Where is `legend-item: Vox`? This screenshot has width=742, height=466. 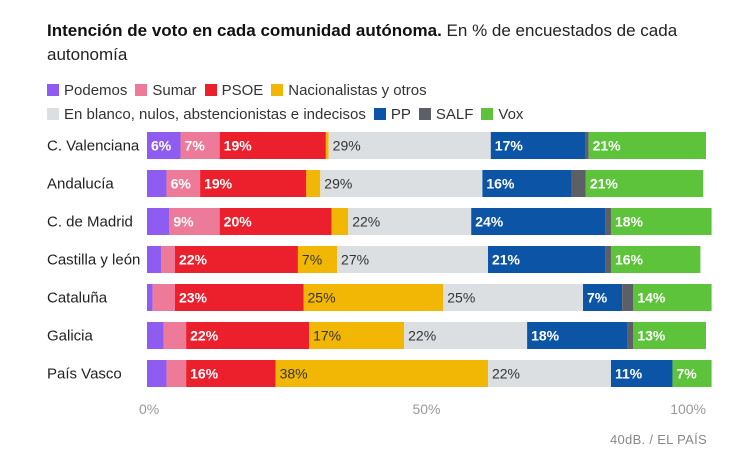 legend-item: Vox is located at coordinates (502, 115).